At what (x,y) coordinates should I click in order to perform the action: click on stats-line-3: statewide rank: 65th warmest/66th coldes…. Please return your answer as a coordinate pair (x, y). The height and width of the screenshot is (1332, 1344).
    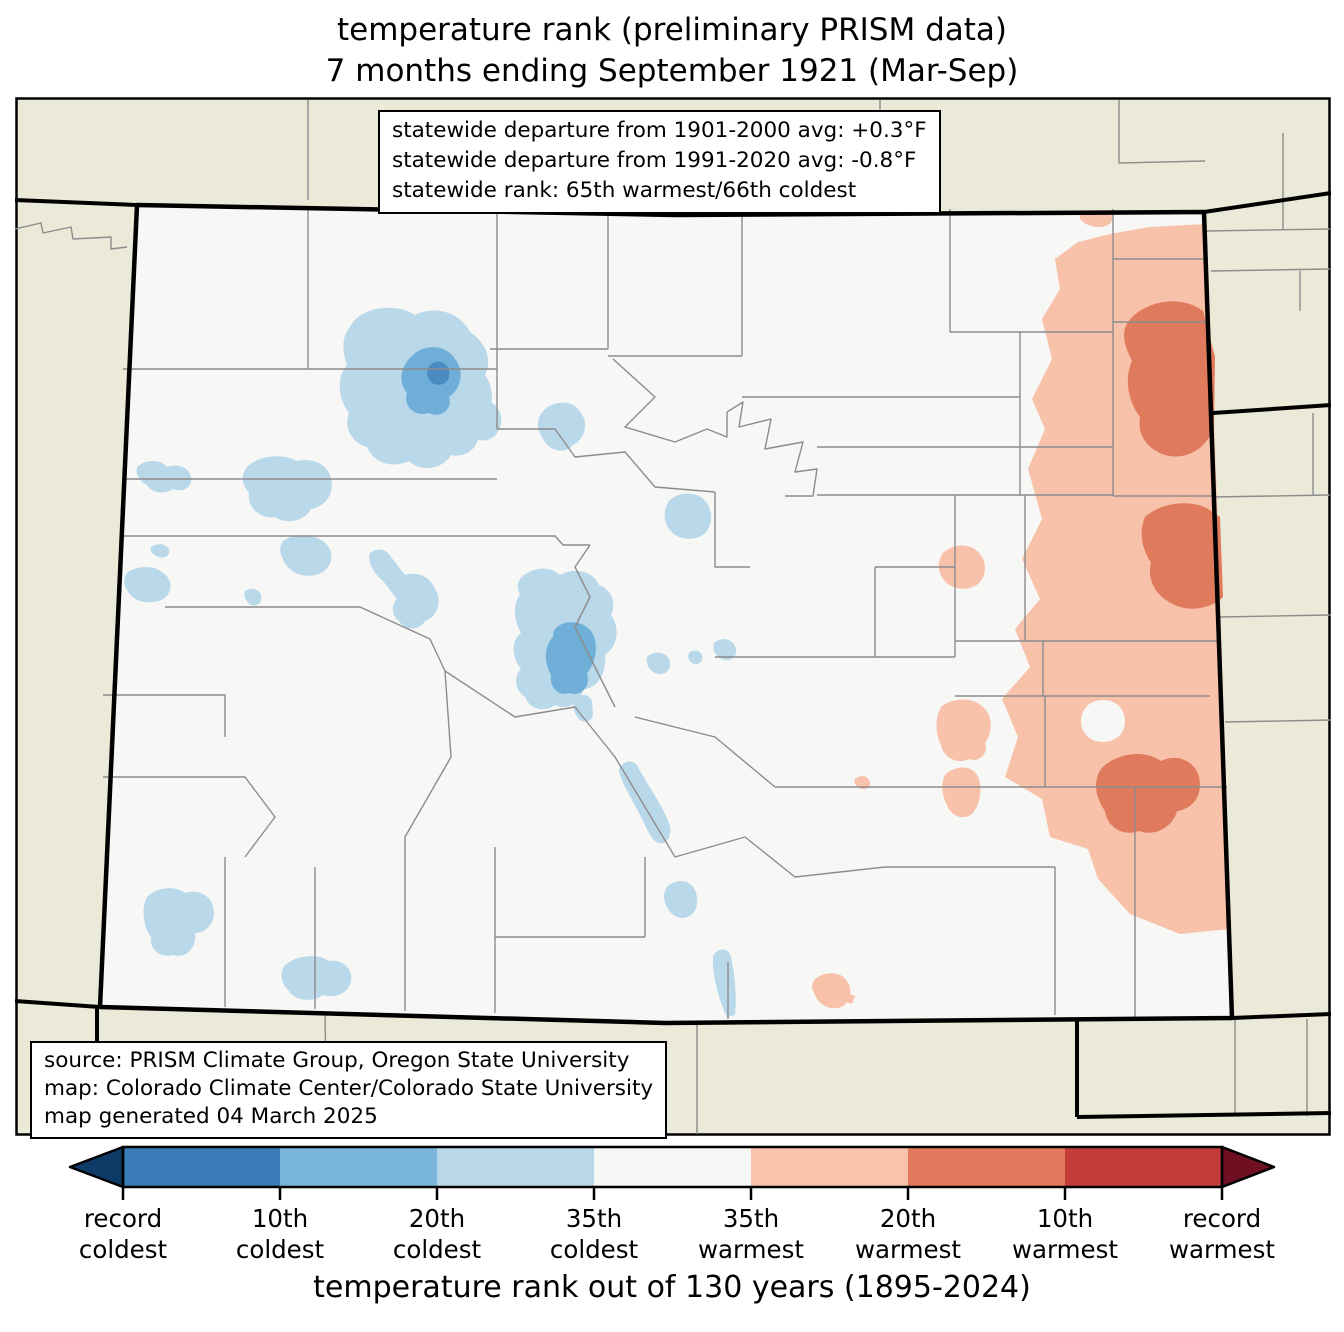
    Looking at the image, I should click on (624, 190).